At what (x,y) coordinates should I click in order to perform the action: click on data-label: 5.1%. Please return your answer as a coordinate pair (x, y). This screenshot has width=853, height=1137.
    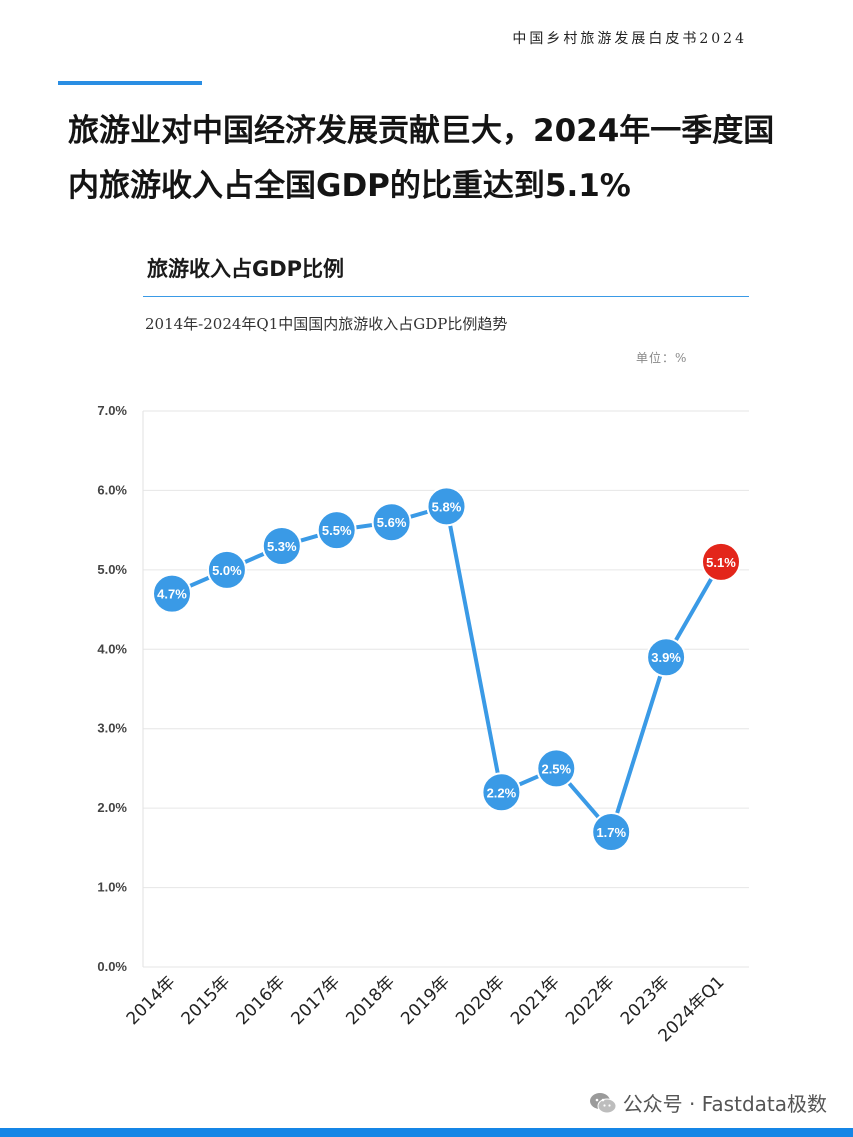
    Looking at the image, I should click on (721, 562).